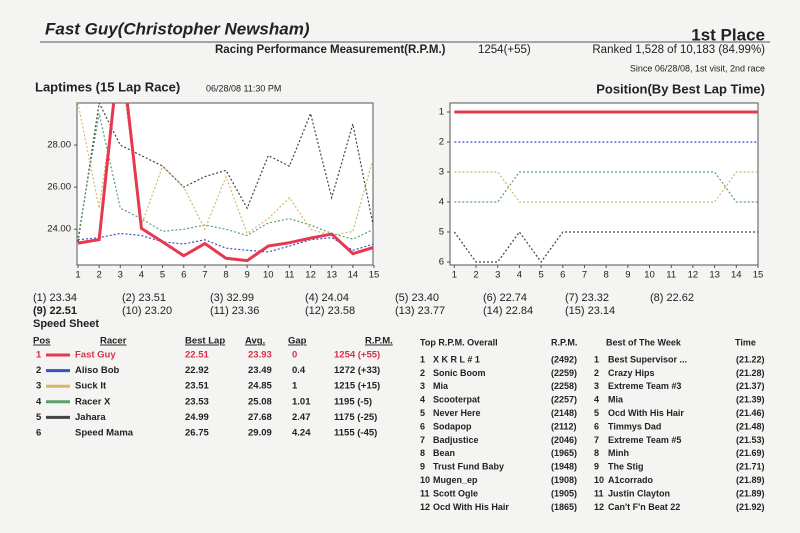 Image resolution: width=800 pixels, height=533 pixels. Describe the element at coordinates (644, 507) in the screenshot. I see `cell: Can't F'n Beat 22` at that location.